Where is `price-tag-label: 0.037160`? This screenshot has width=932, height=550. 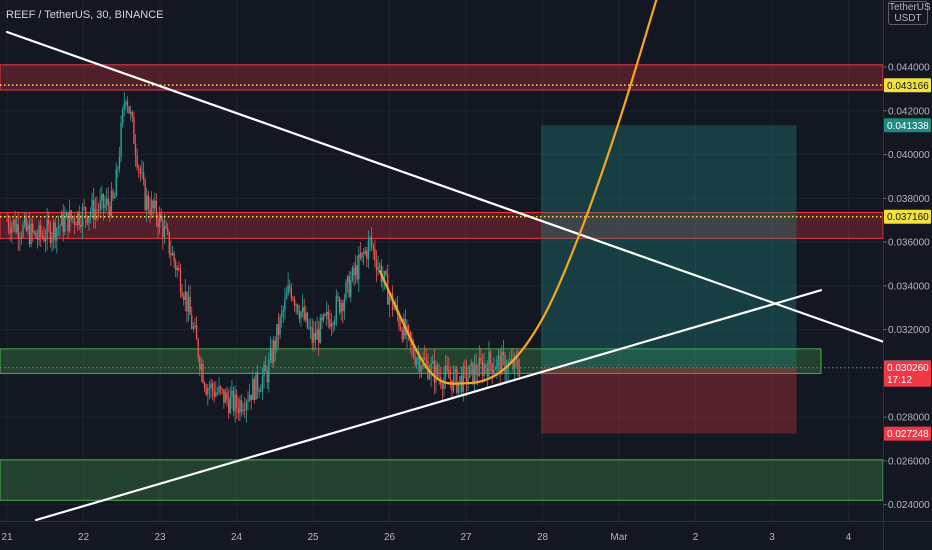 price-tag-label: 0.037160 is located at coordinates (908, 217).